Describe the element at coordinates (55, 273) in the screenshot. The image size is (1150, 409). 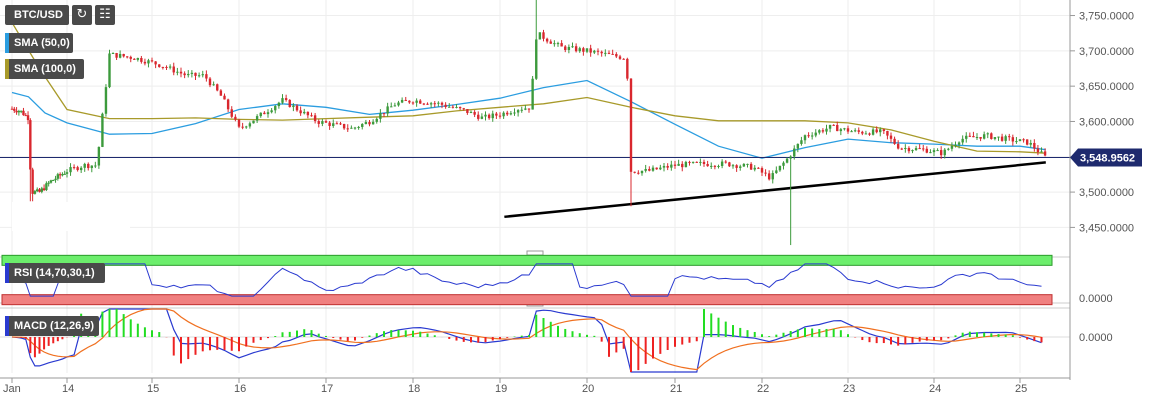
I see `rsi-legend: RSI (14,70,30,1)` at that location.